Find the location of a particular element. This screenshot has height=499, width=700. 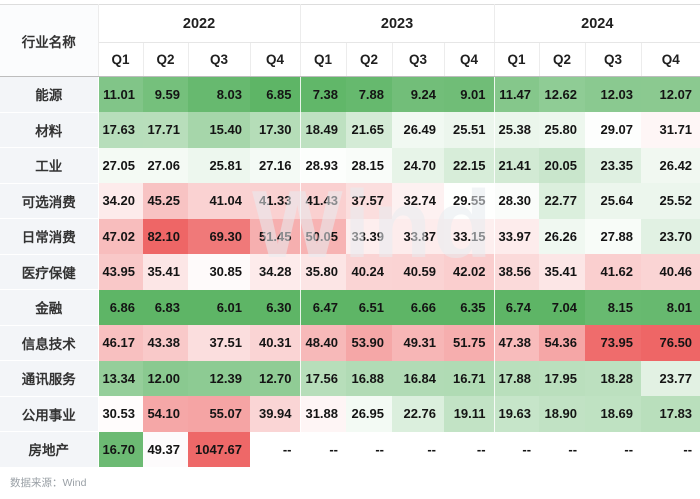

cell-工业-2022-Q2: 27.06 is located at coordinates (165, 165).